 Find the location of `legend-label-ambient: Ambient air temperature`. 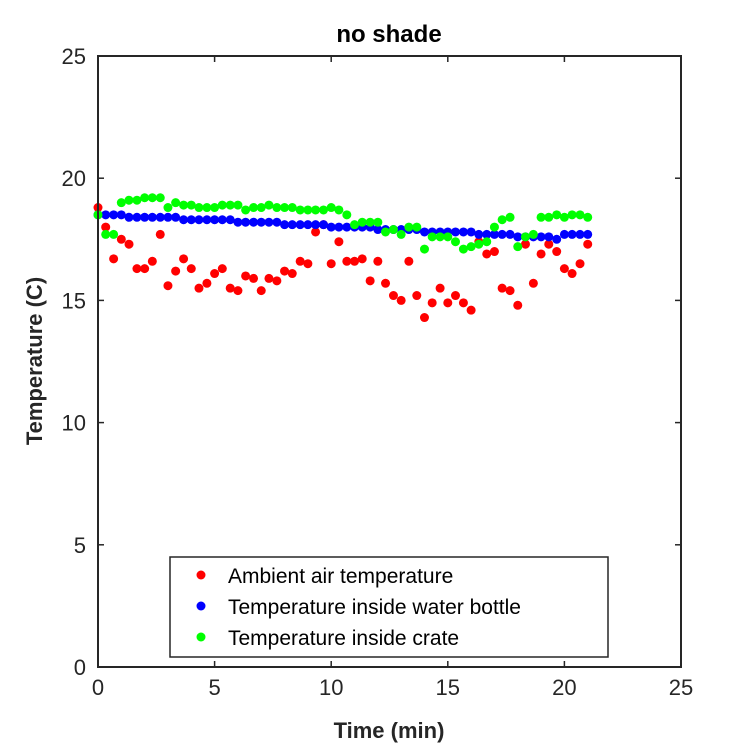

legend-label-ambient: Ambient air temperature is located at coordinates (340, 576).